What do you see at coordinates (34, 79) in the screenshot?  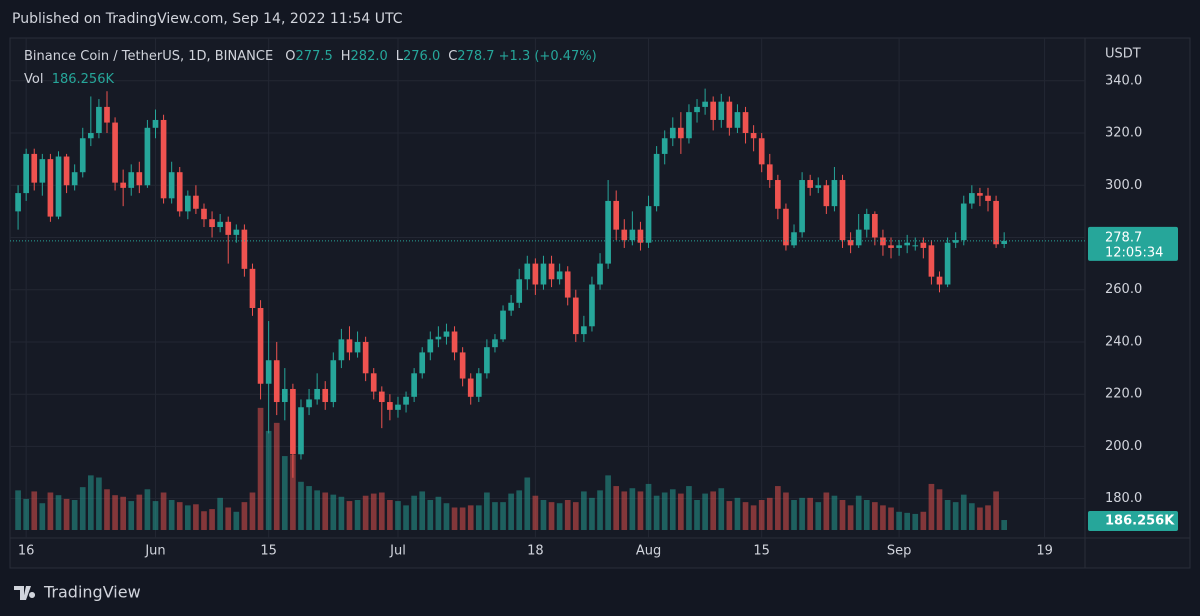 I see `vol-key: Vol` at bounding box center [34, 79].